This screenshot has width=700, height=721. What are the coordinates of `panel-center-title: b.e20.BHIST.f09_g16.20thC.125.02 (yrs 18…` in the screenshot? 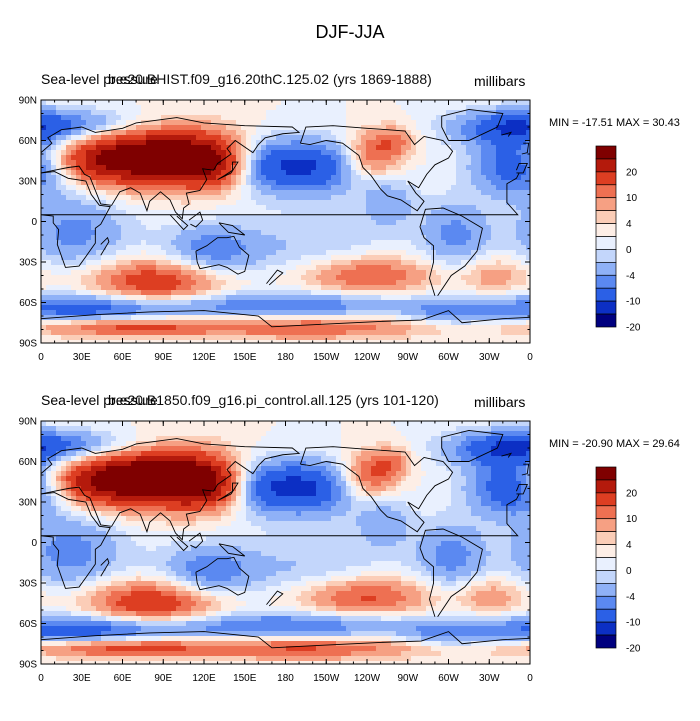 It's located at (270, 79).